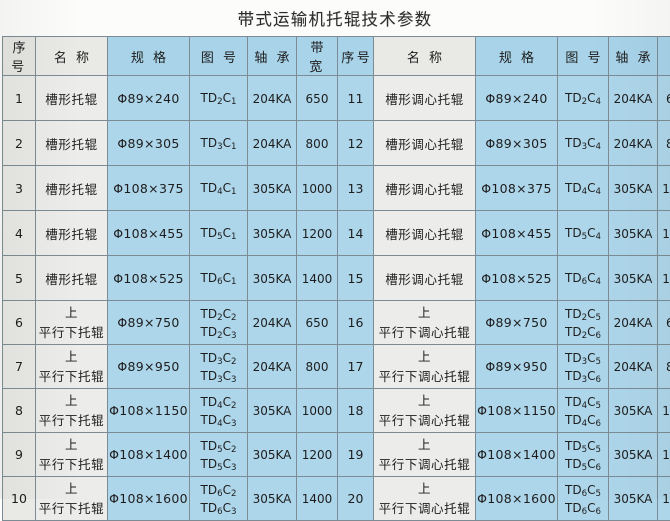 The height and width of the screenshot is (521, 670). What do you see at coordinates (272, 411) in the screenshot?
I see `cell-bearing-left: 305KA` at bounding box center [272, 411].